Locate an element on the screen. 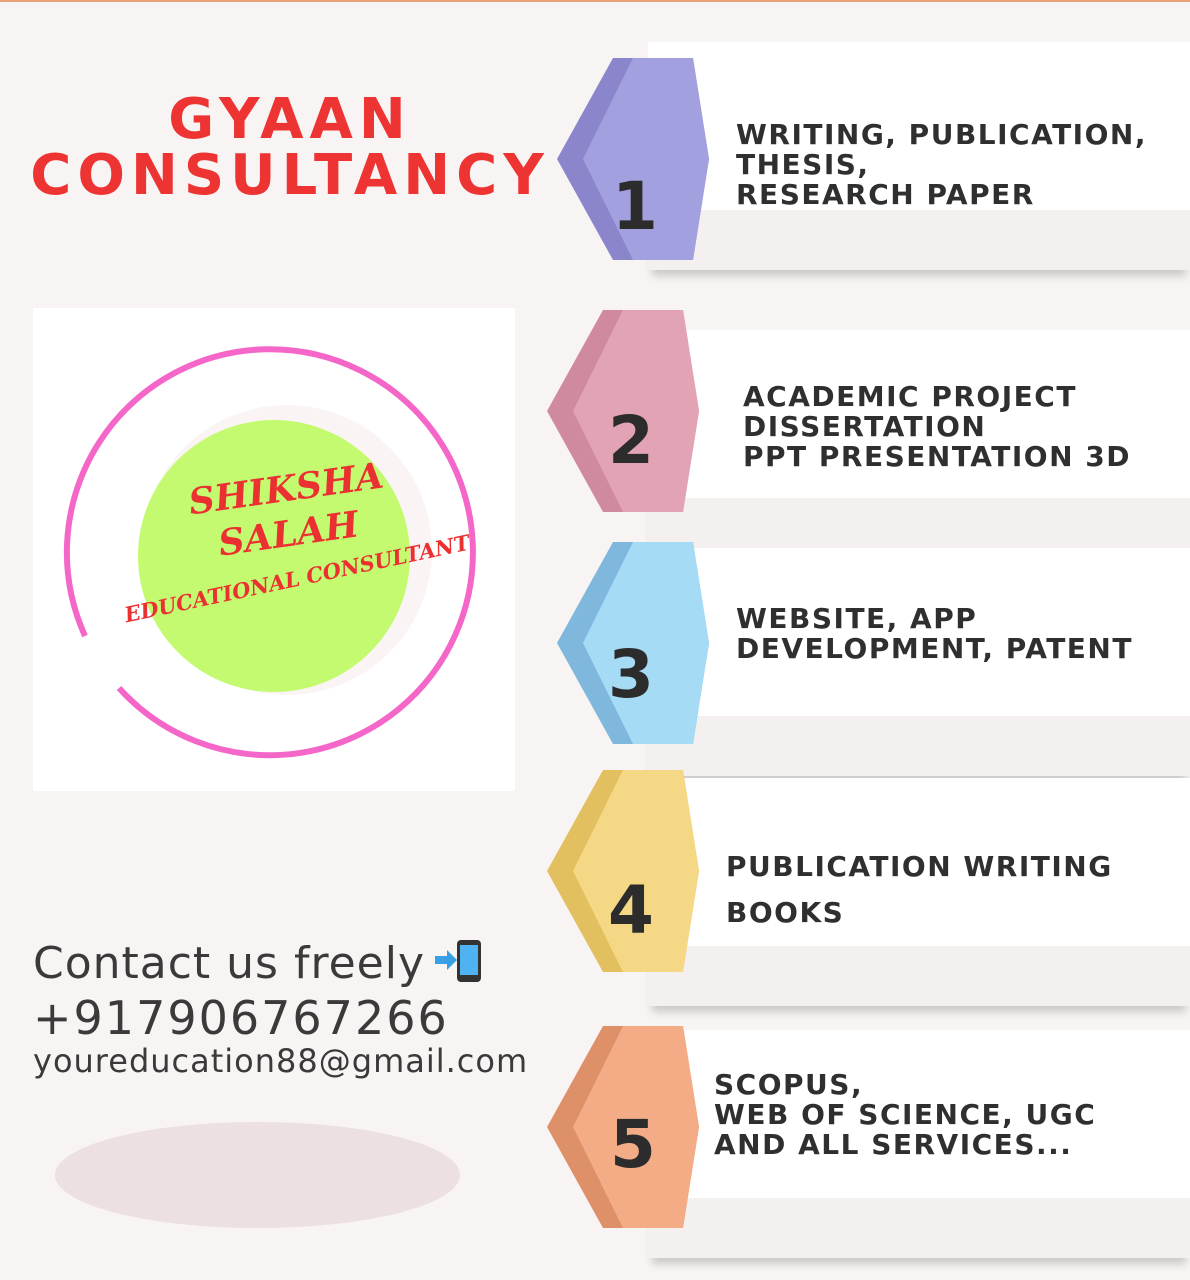 This screenshot has width=1190, height=1280. service-1-line-2: THESIS, is located at coordinates (803, 164).